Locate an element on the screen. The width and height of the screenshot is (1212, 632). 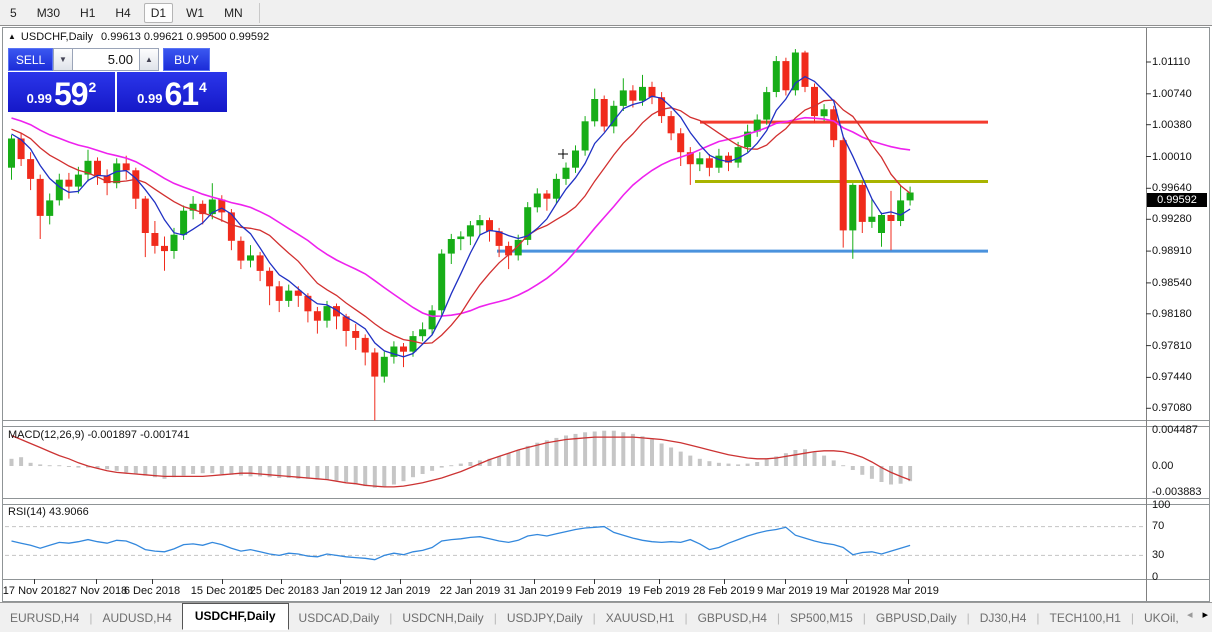
tab-dj30-h4: DJ30,H4 is located at coordinates (1003, 617).